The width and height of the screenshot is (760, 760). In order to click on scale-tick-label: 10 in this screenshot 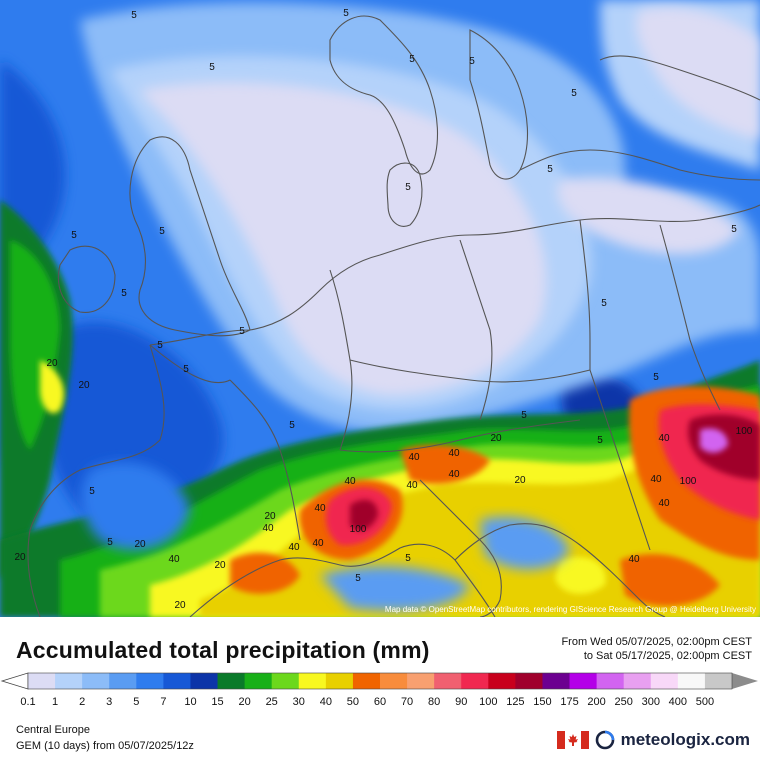, I will do `click(190, 702)`.